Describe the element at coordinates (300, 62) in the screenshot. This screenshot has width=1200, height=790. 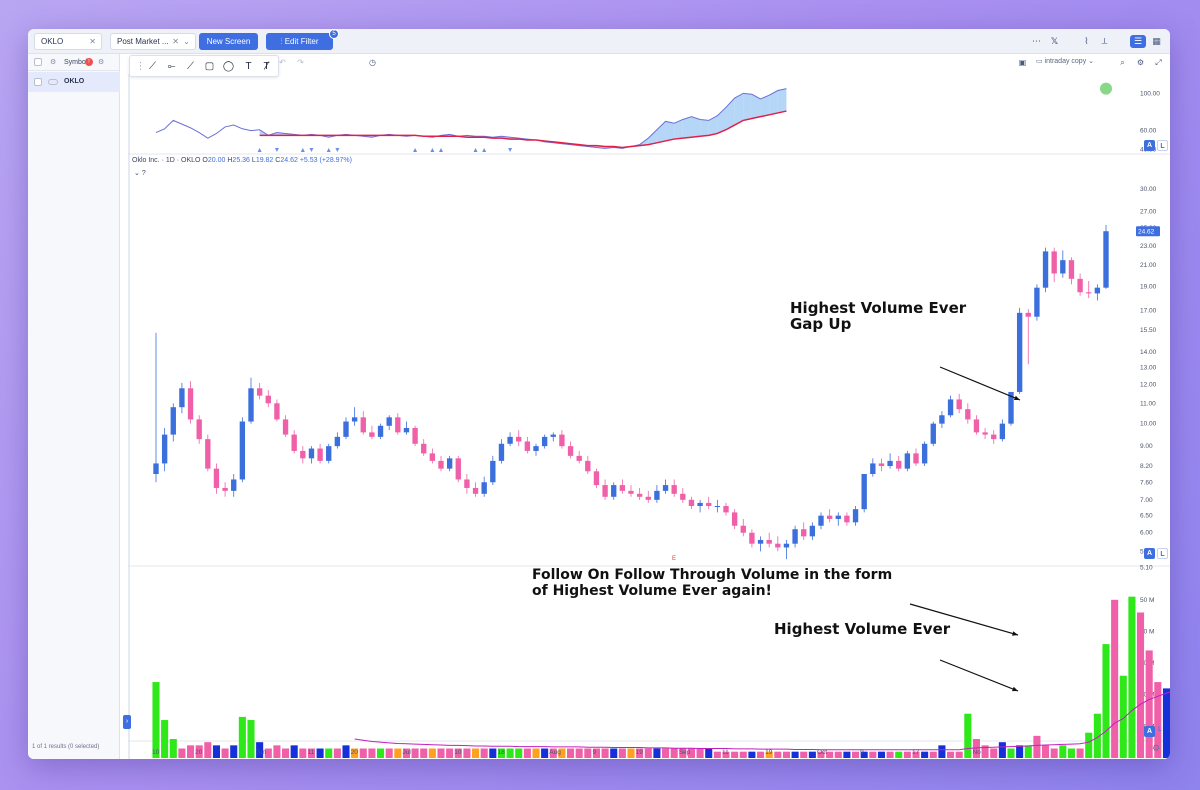
I see `redo-icon: ↷` at that location.